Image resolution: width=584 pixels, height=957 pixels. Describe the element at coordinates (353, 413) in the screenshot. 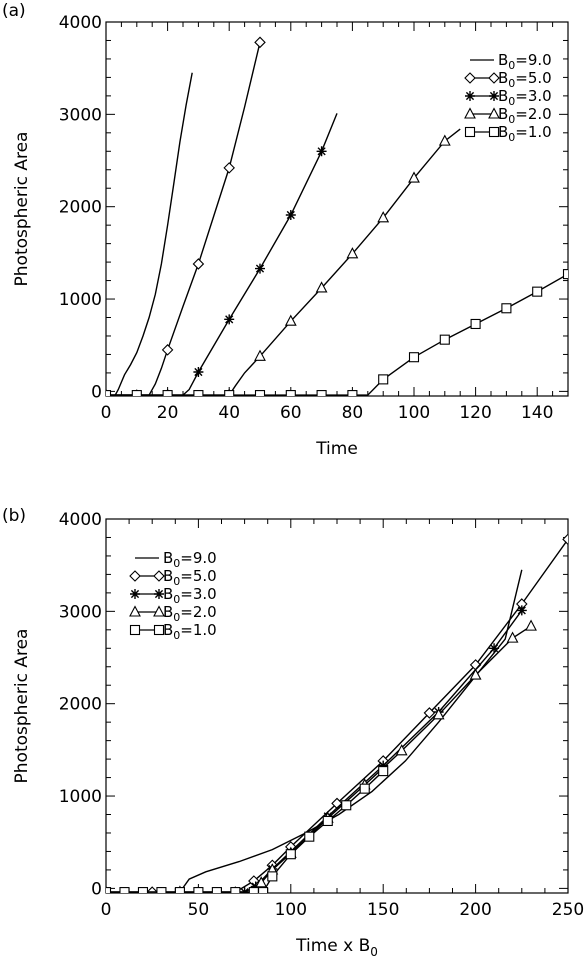

I see `x-tick-label: 80` at that location.